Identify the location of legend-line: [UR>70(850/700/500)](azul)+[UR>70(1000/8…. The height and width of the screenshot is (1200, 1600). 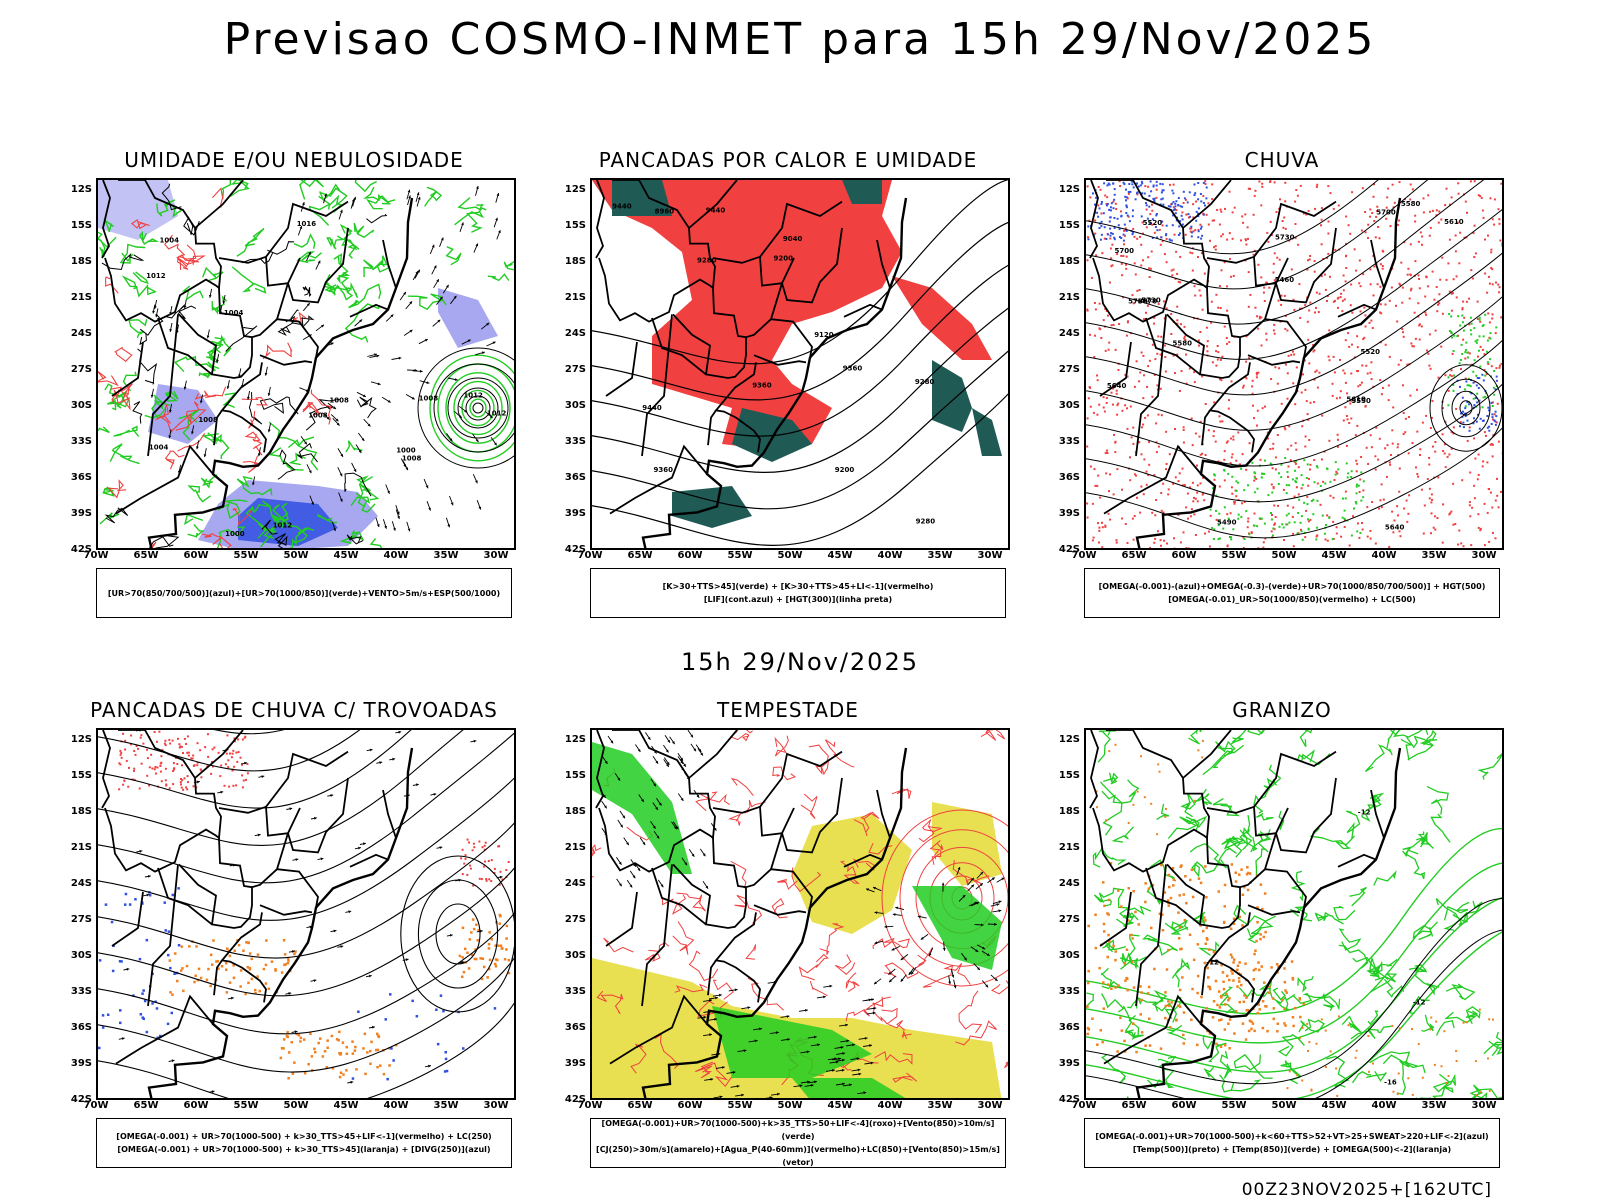
(304, 593).